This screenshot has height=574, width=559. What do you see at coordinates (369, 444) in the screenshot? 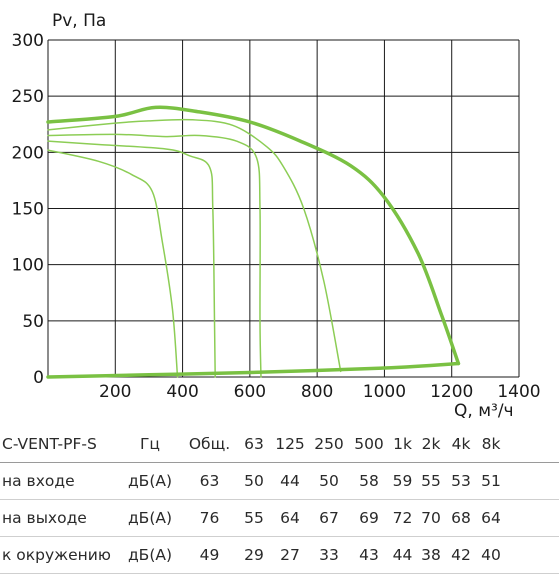
I see `table-header-cell: 500` at bounding box center [369, 444].